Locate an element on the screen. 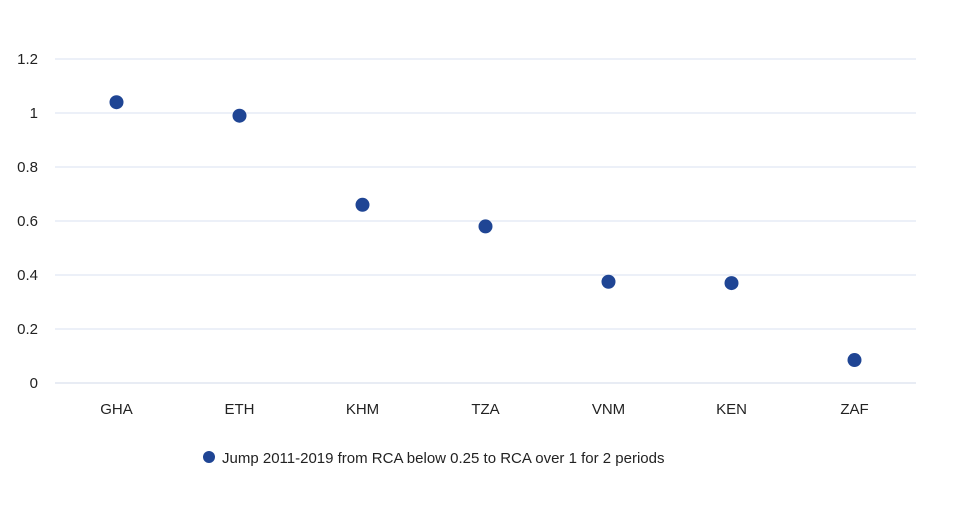 The width and height of the screenshot is (961, 505). data-point-tza is located at coordinates (485, 226).